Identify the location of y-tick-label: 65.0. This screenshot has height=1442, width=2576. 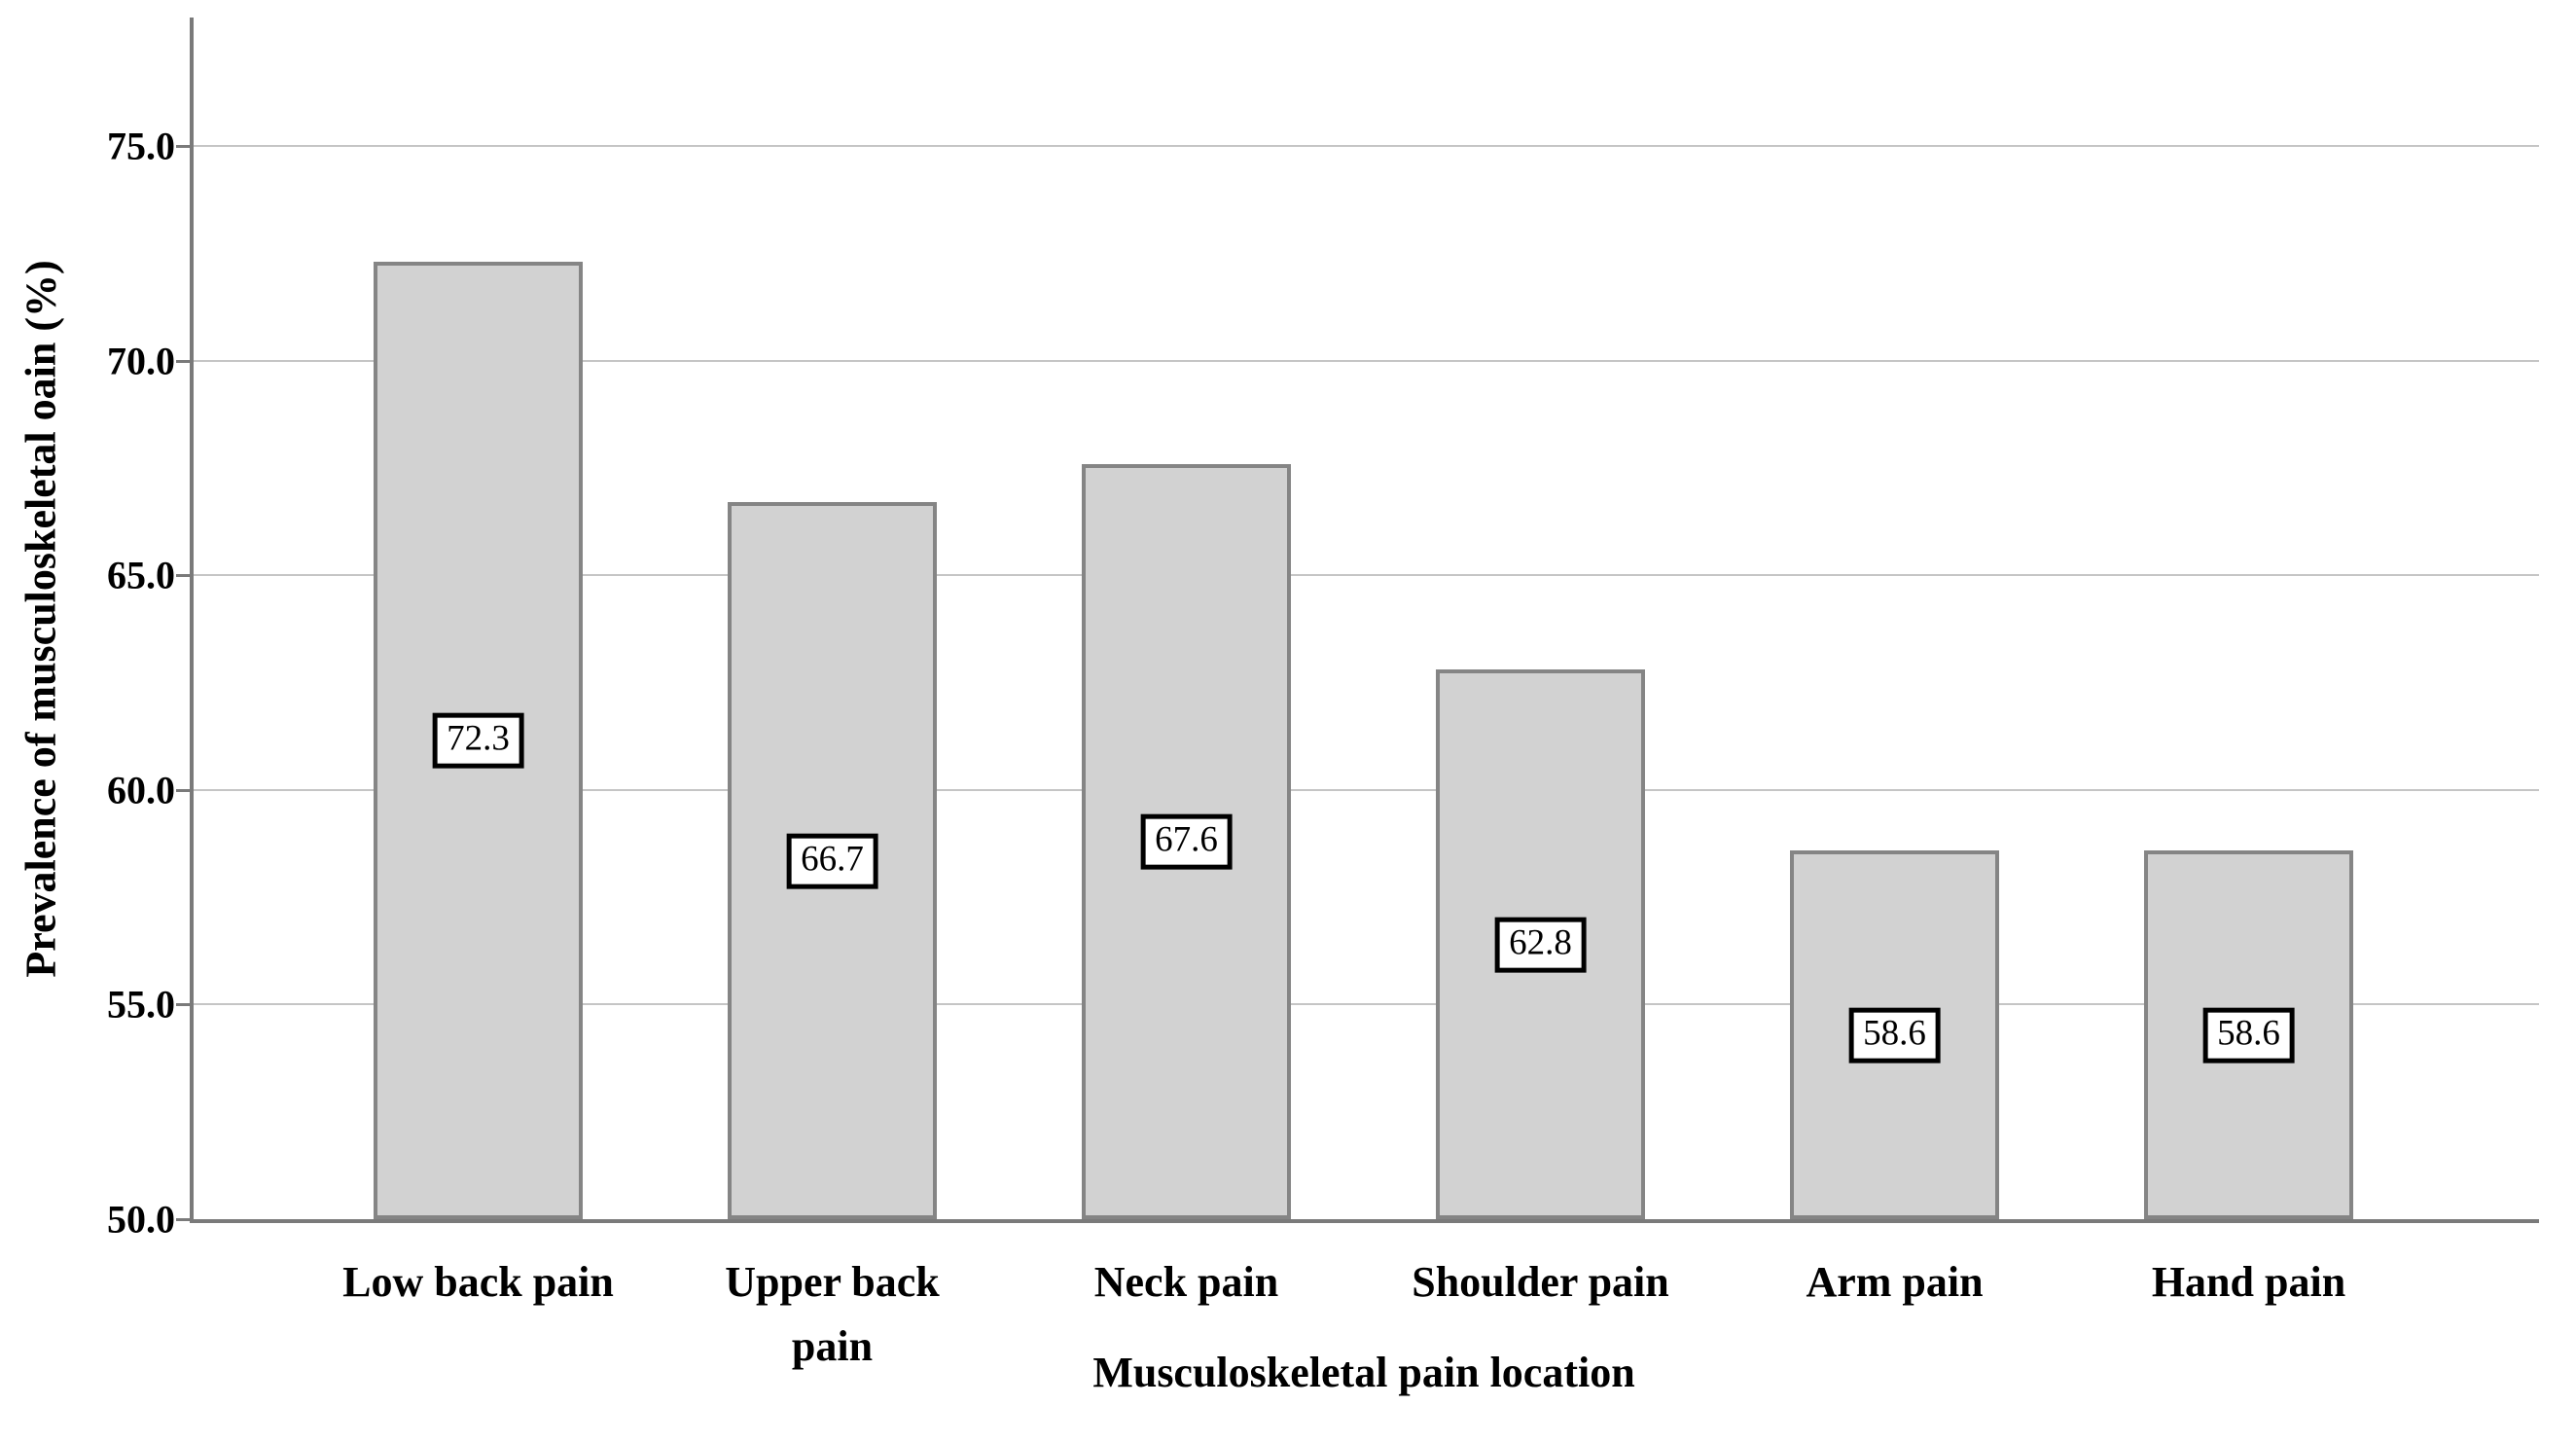
(141, 575).